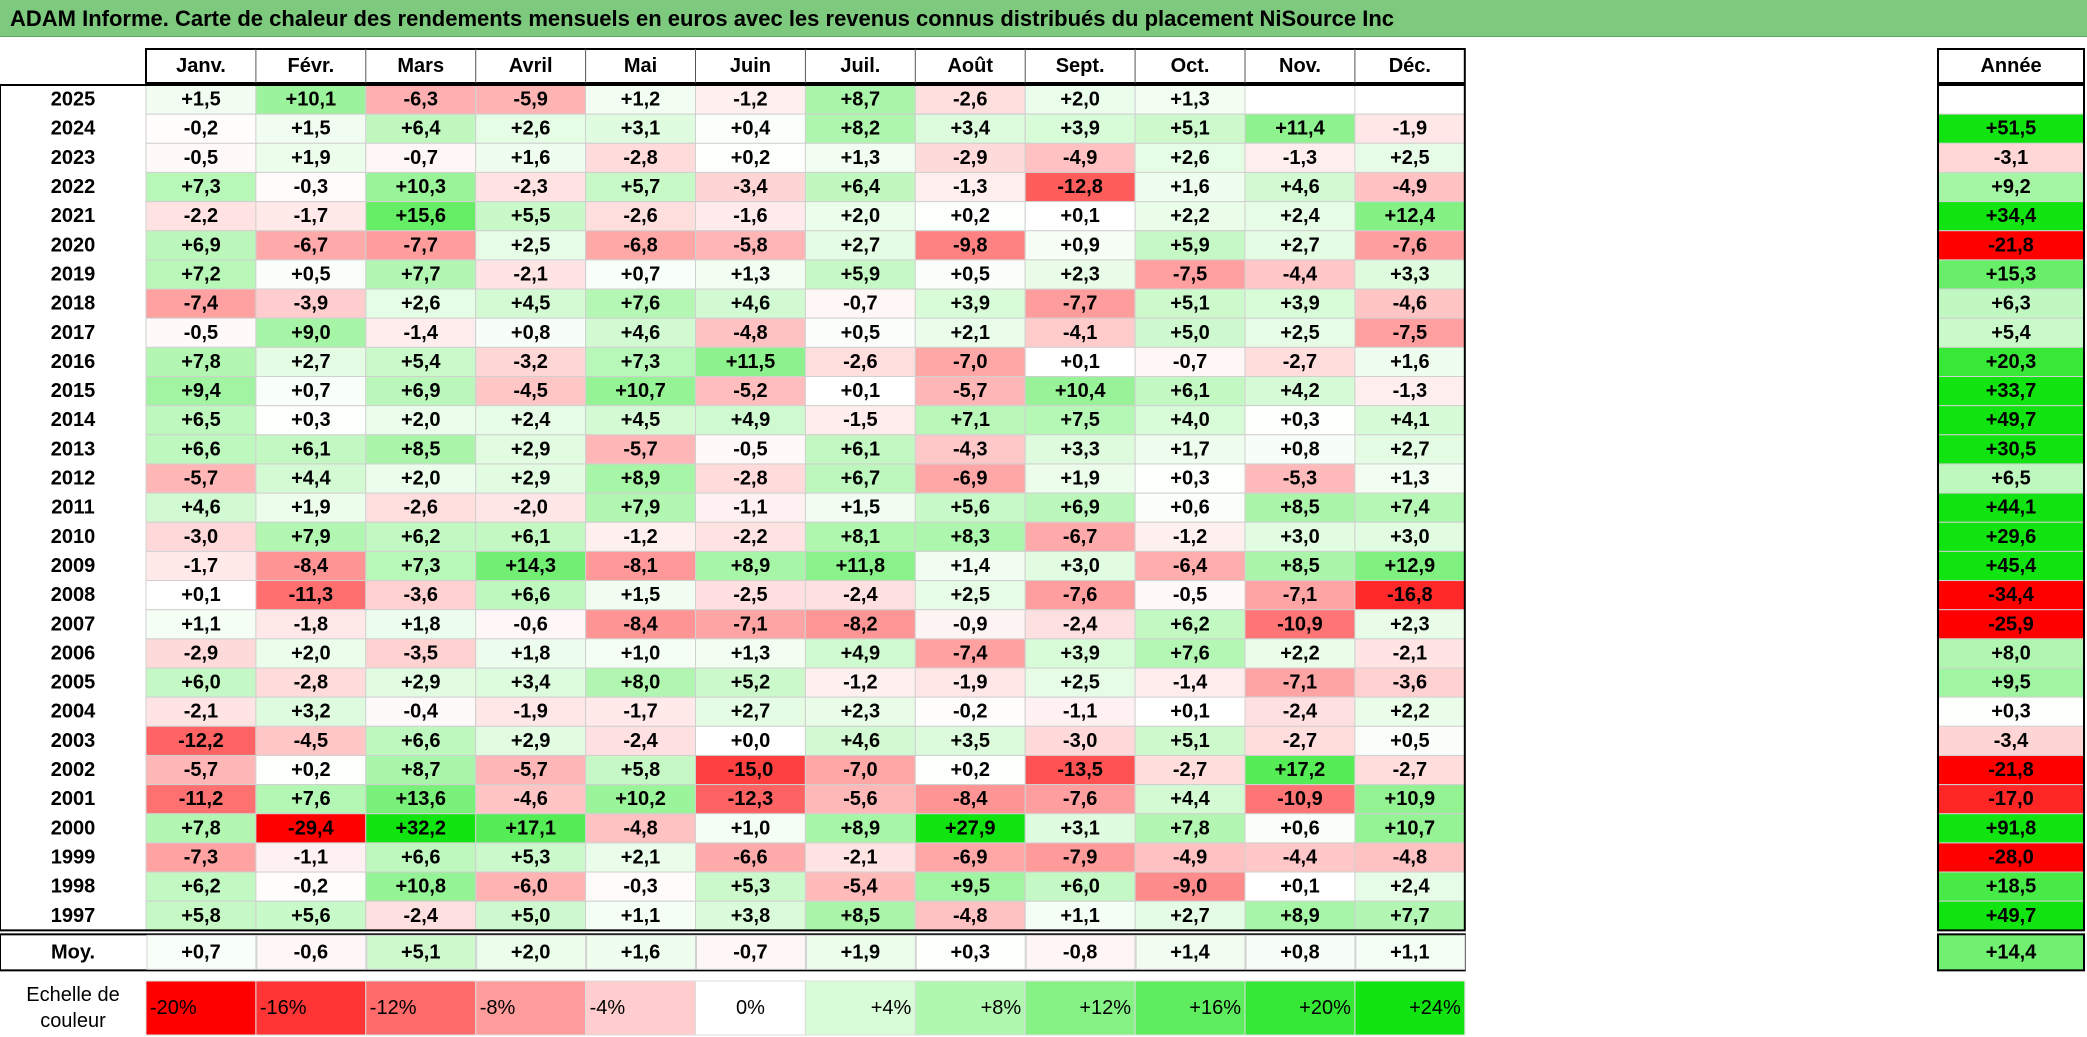 Image resolution: width=2087 pixels, height=1037 pixels. Describe the element at coordinates (970, 391) in the screenshot. I see `cell-value: -5,7` at that location.